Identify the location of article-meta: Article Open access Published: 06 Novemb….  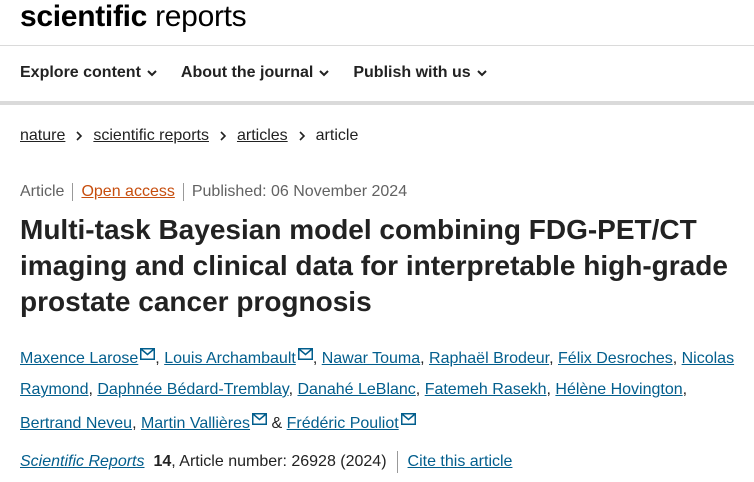
(213, 192).